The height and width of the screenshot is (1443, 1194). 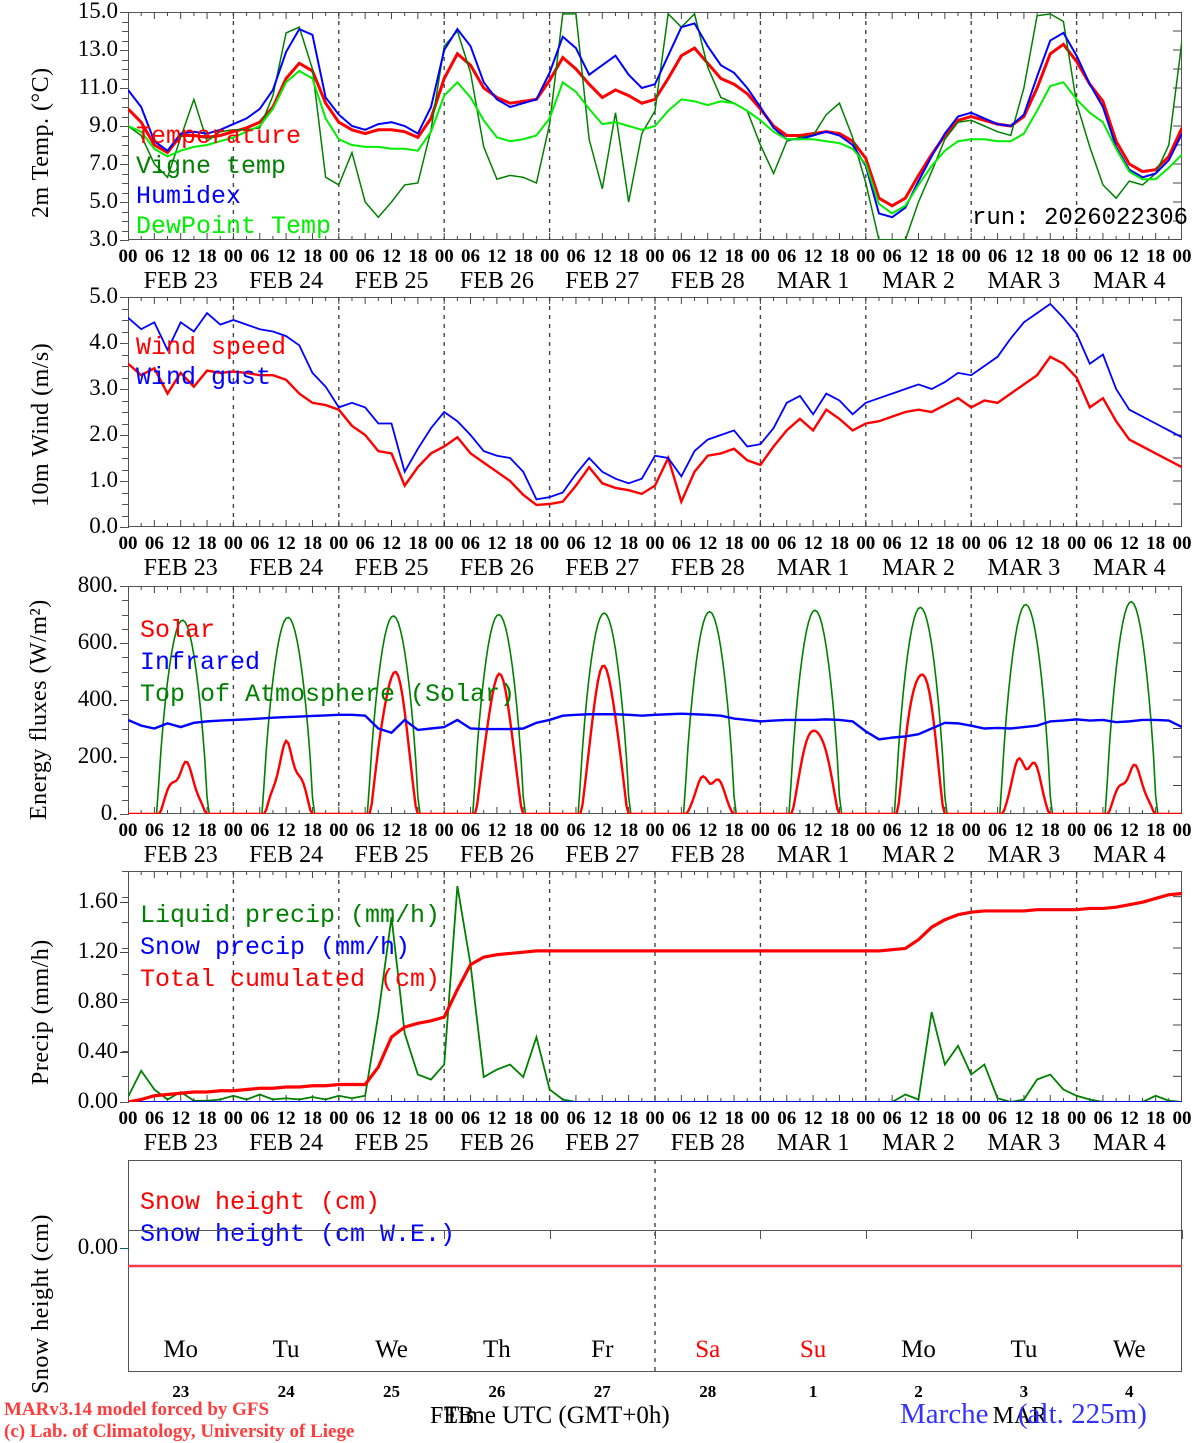 What do you see at coordinates (219, 136) in the screenshot?
I see `temperature-legend-temperature: Temperature` at bounding box center [219, 136].